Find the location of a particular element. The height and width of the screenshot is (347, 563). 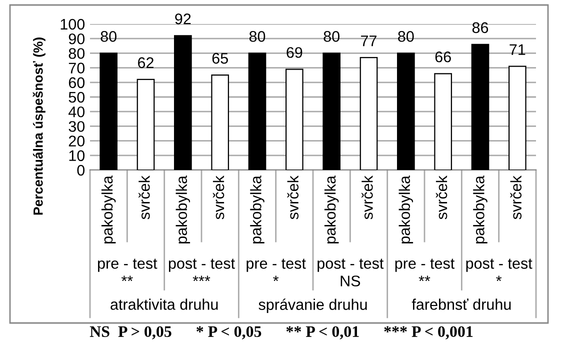

y-axis-title: Percentuálna úspešnosť (%) is located at coordinates (39, 126).